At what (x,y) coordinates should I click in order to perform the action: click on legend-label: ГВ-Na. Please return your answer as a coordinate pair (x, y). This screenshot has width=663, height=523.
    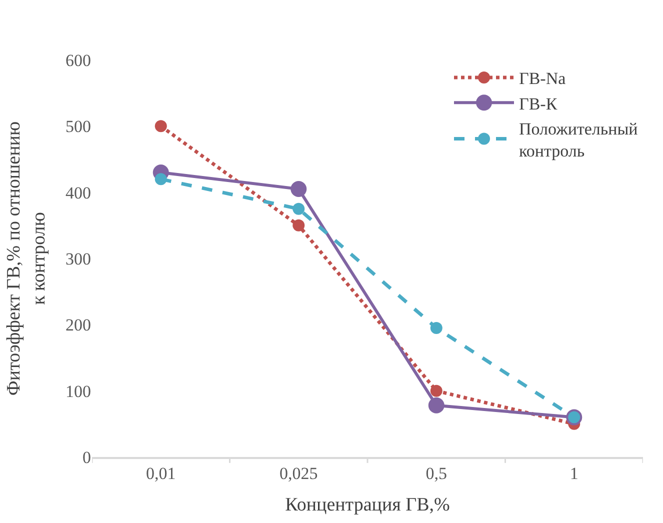
    Looking at the image, I should click on (542, 78).